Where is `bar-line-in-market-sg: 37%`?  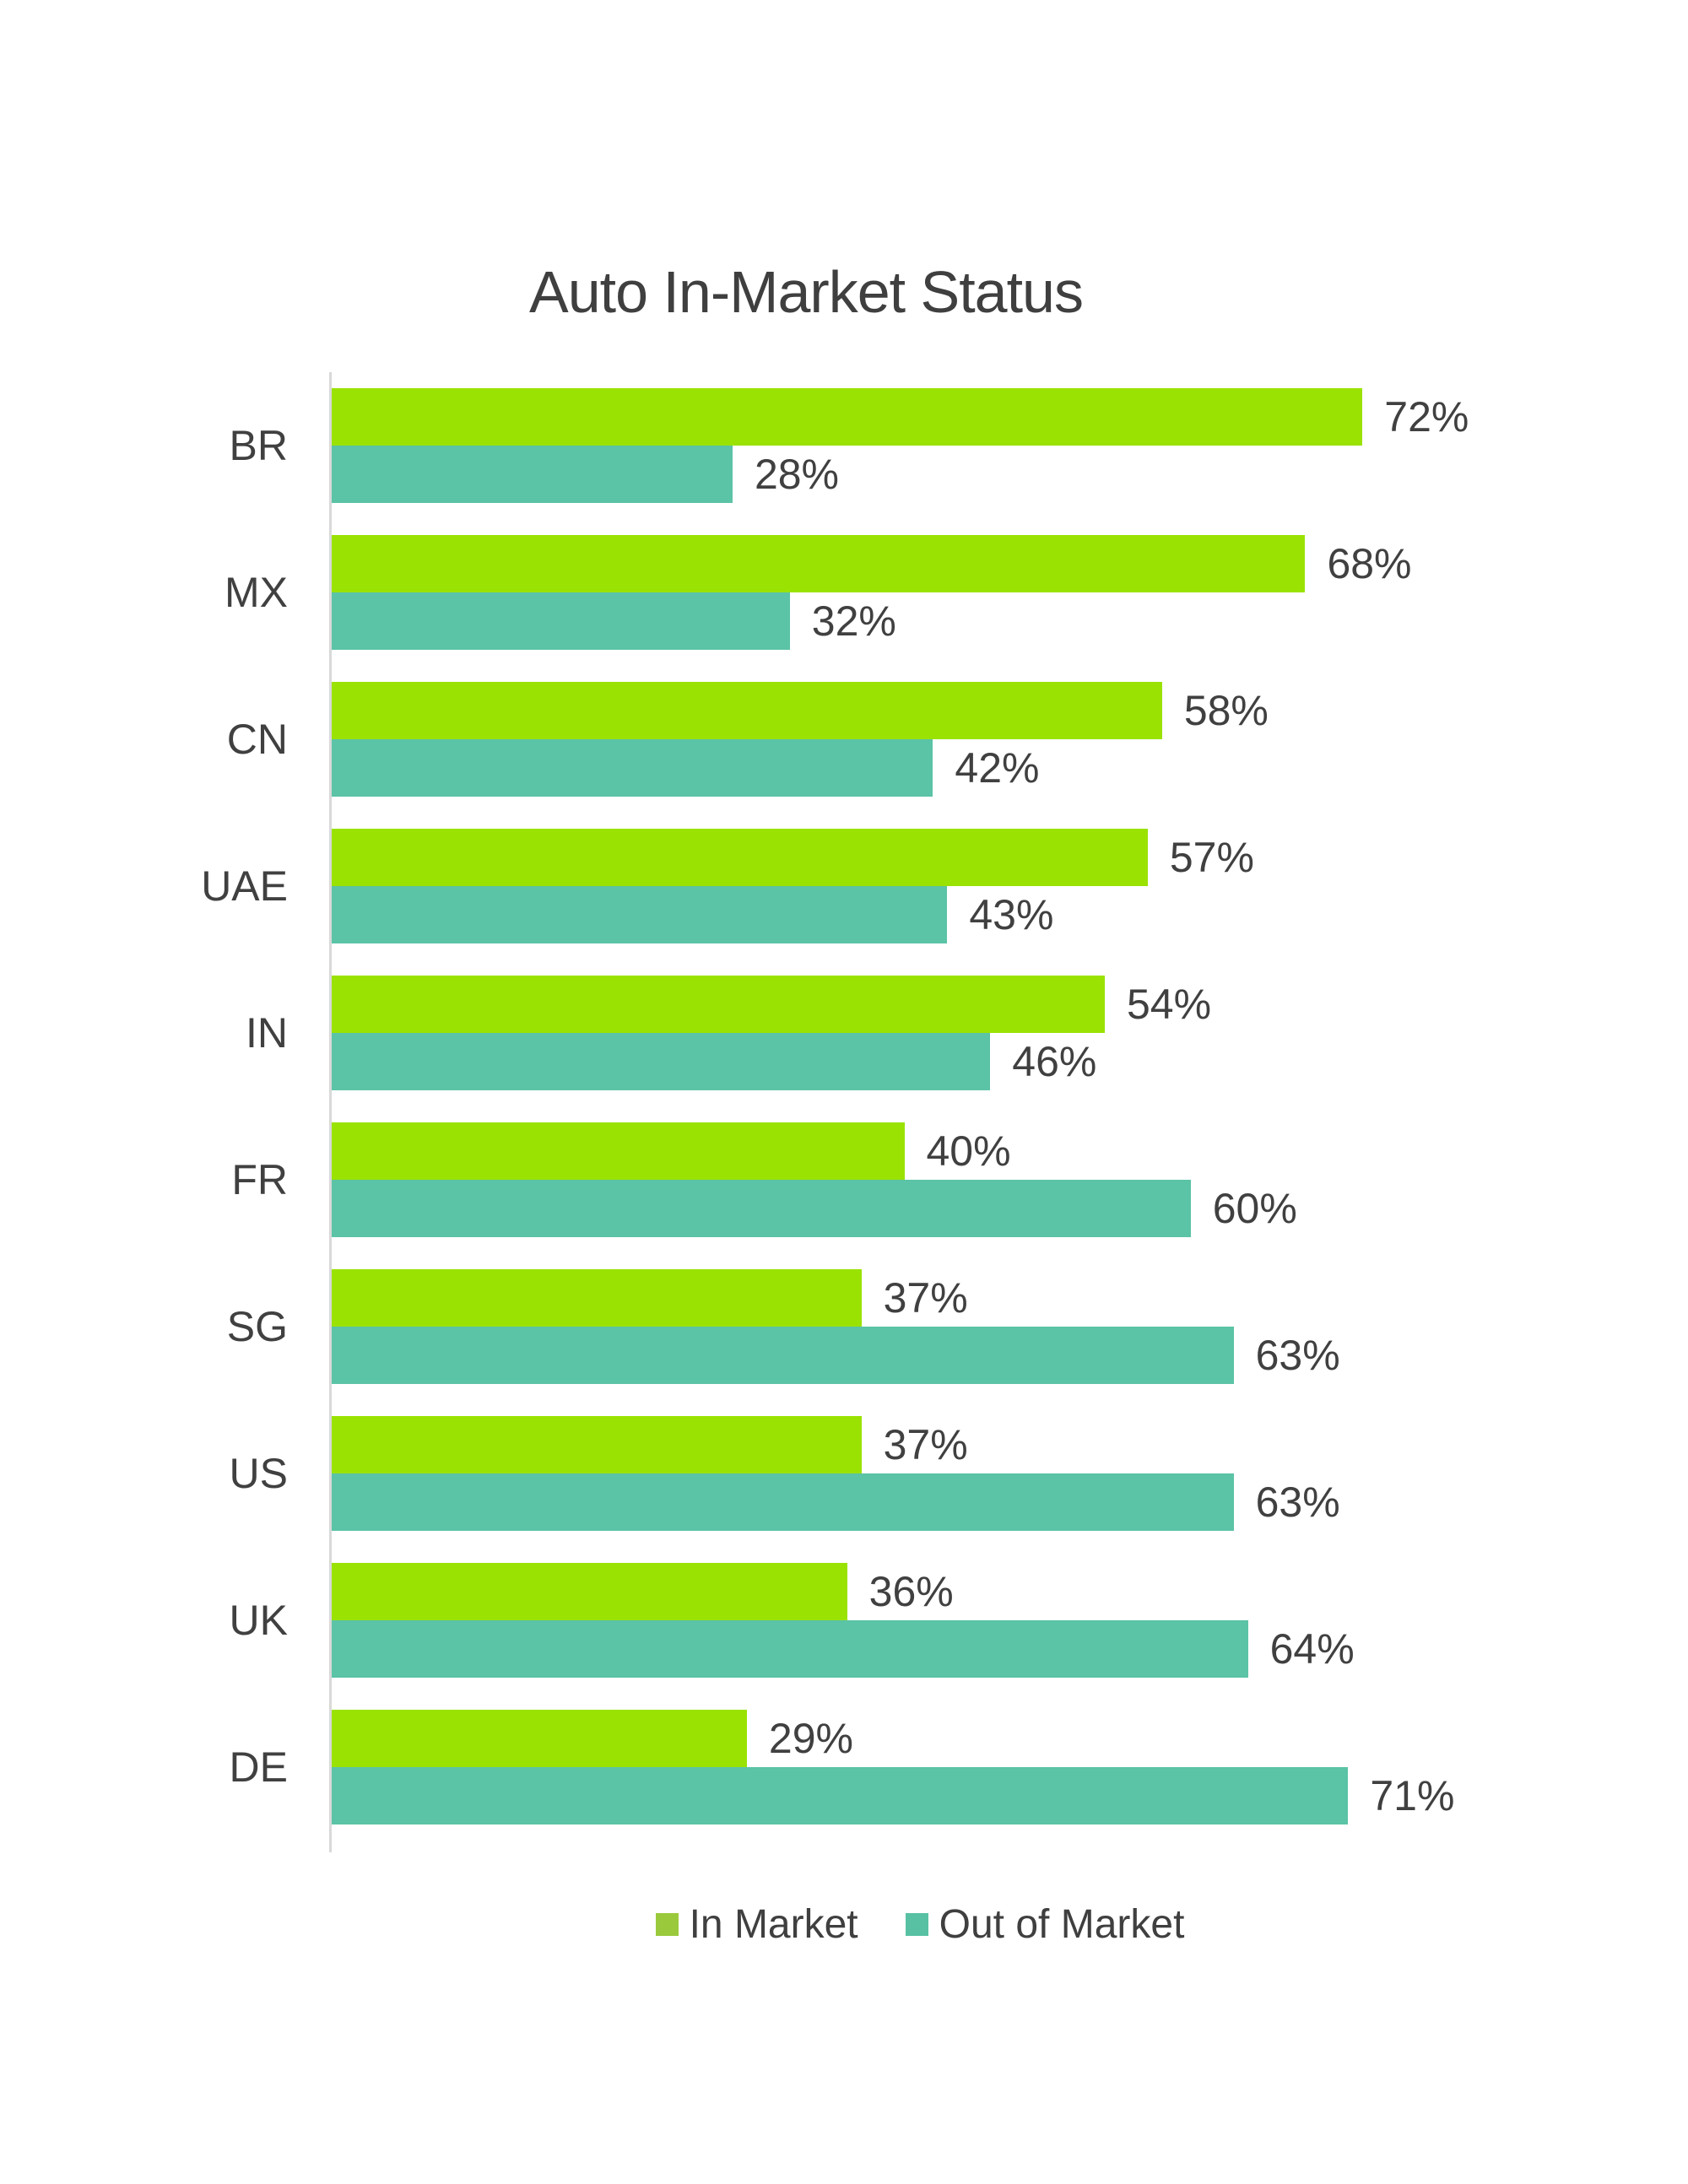 bar-line-in-market-sg: 37% is located at coordinates (904, 1298).